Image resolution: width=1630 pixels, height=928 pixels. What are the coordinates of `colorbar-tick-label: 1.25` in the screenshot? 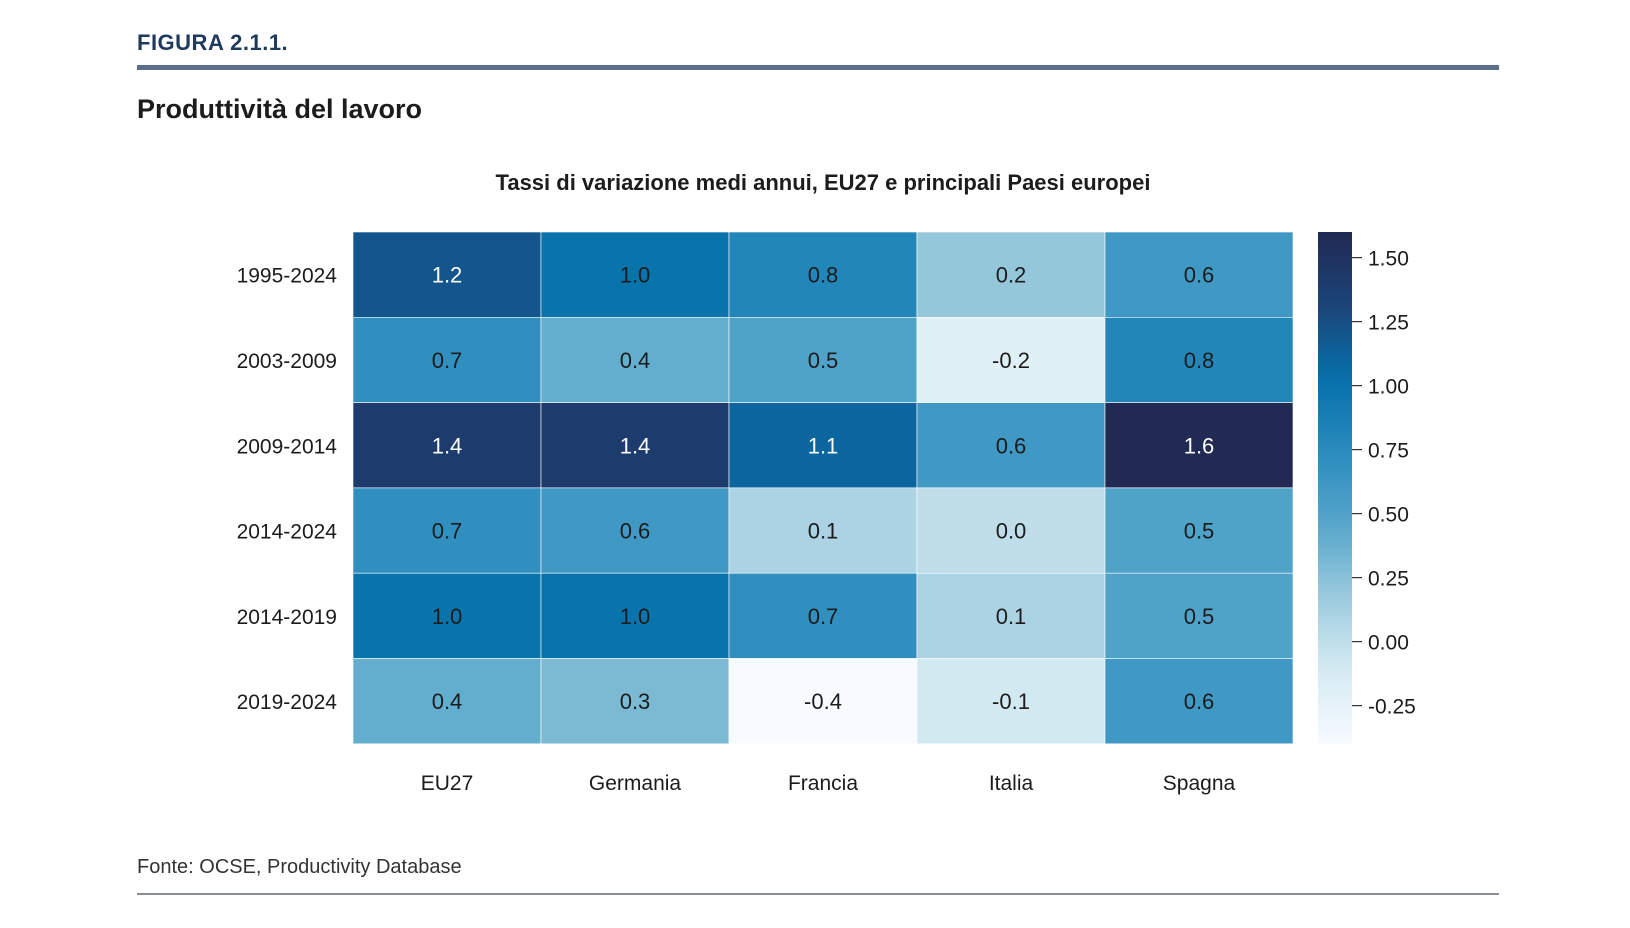 It's located at (1388, 323).